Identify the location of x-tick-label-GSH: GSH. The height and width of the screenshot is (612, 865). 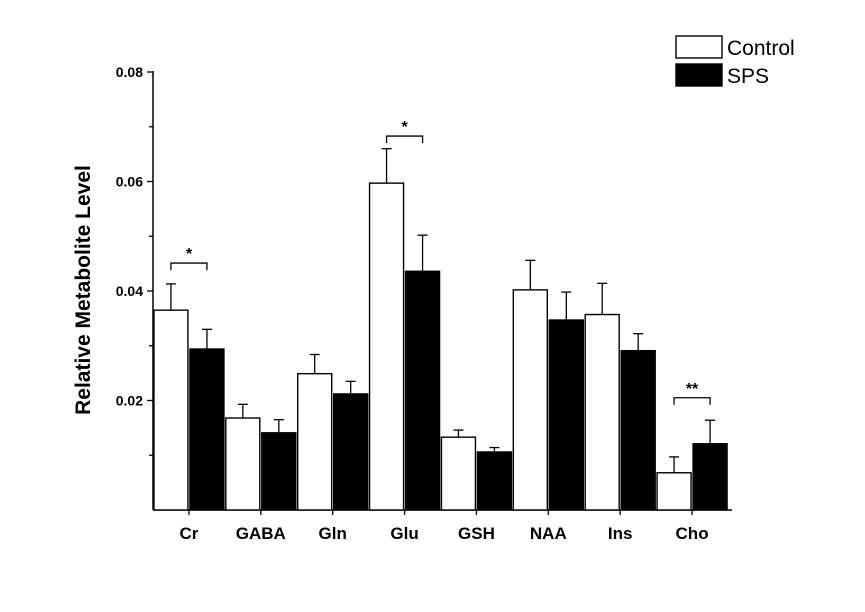
(476, 533).